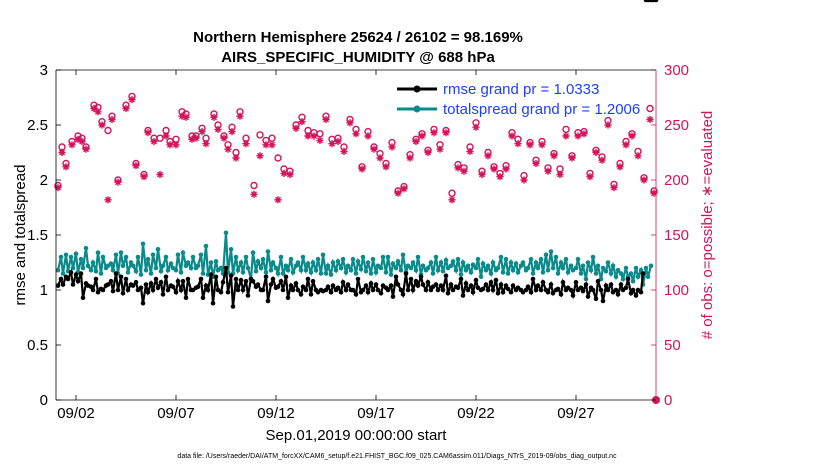  I want to click on legend-box, so click(493, 98).